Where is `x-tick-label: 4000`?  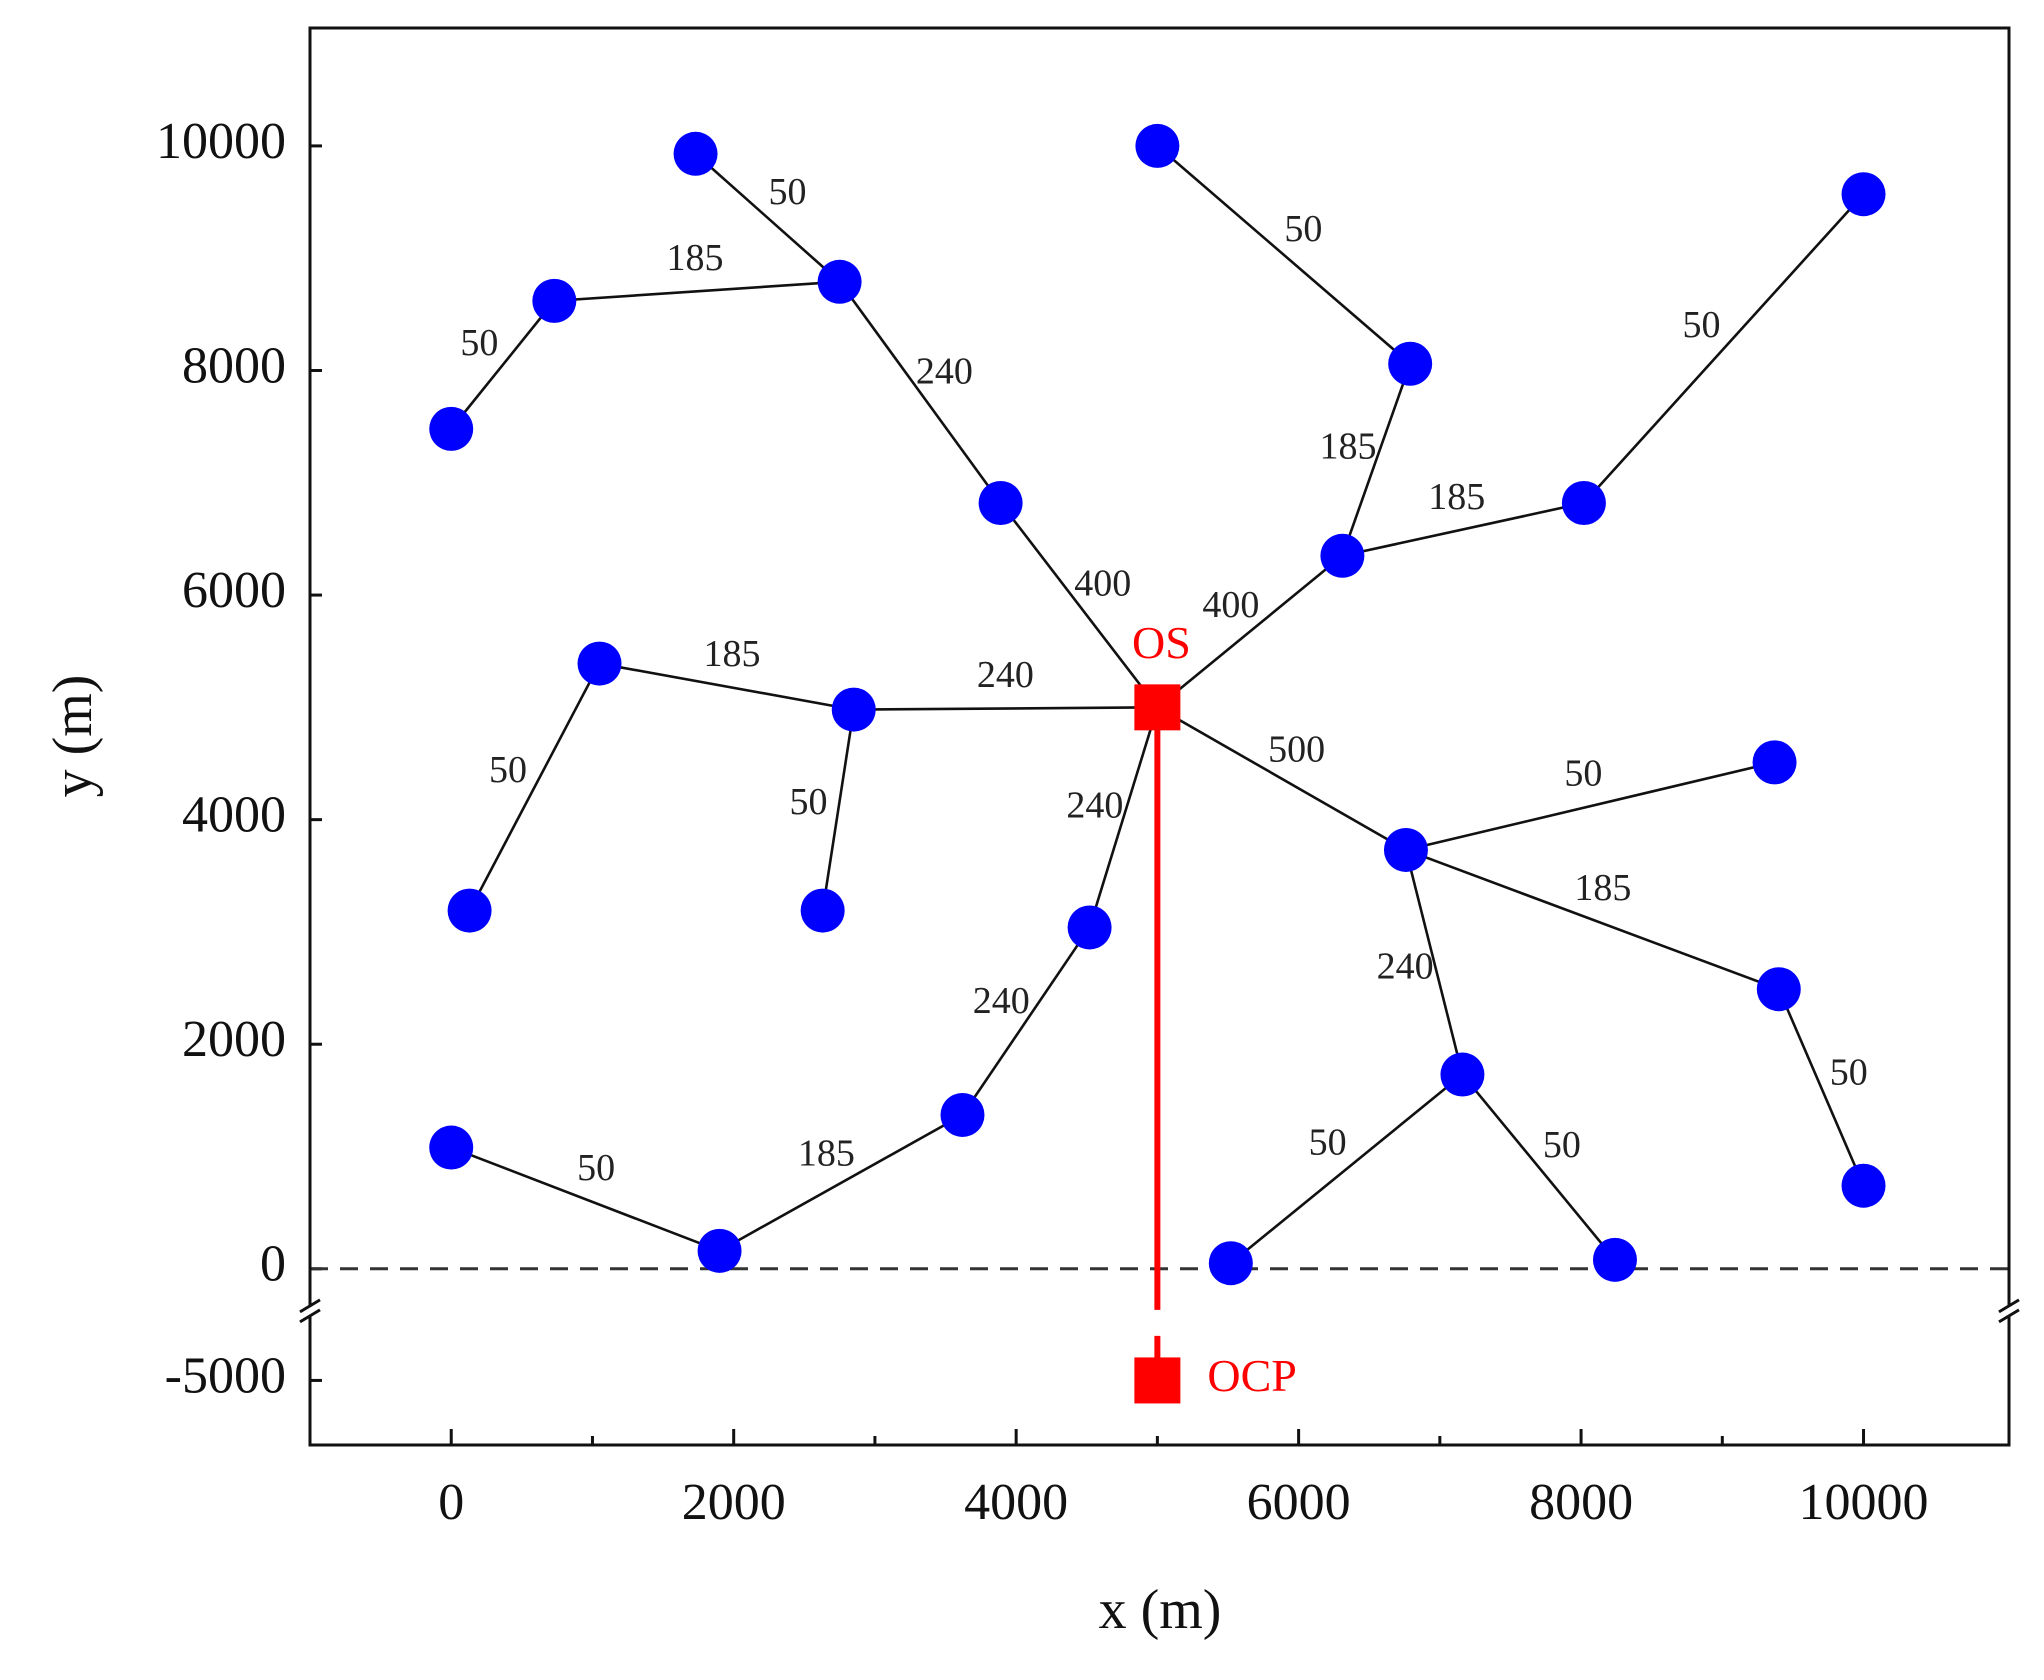
x-tick-label: 4000 is located at coordinates (1016, 1502).